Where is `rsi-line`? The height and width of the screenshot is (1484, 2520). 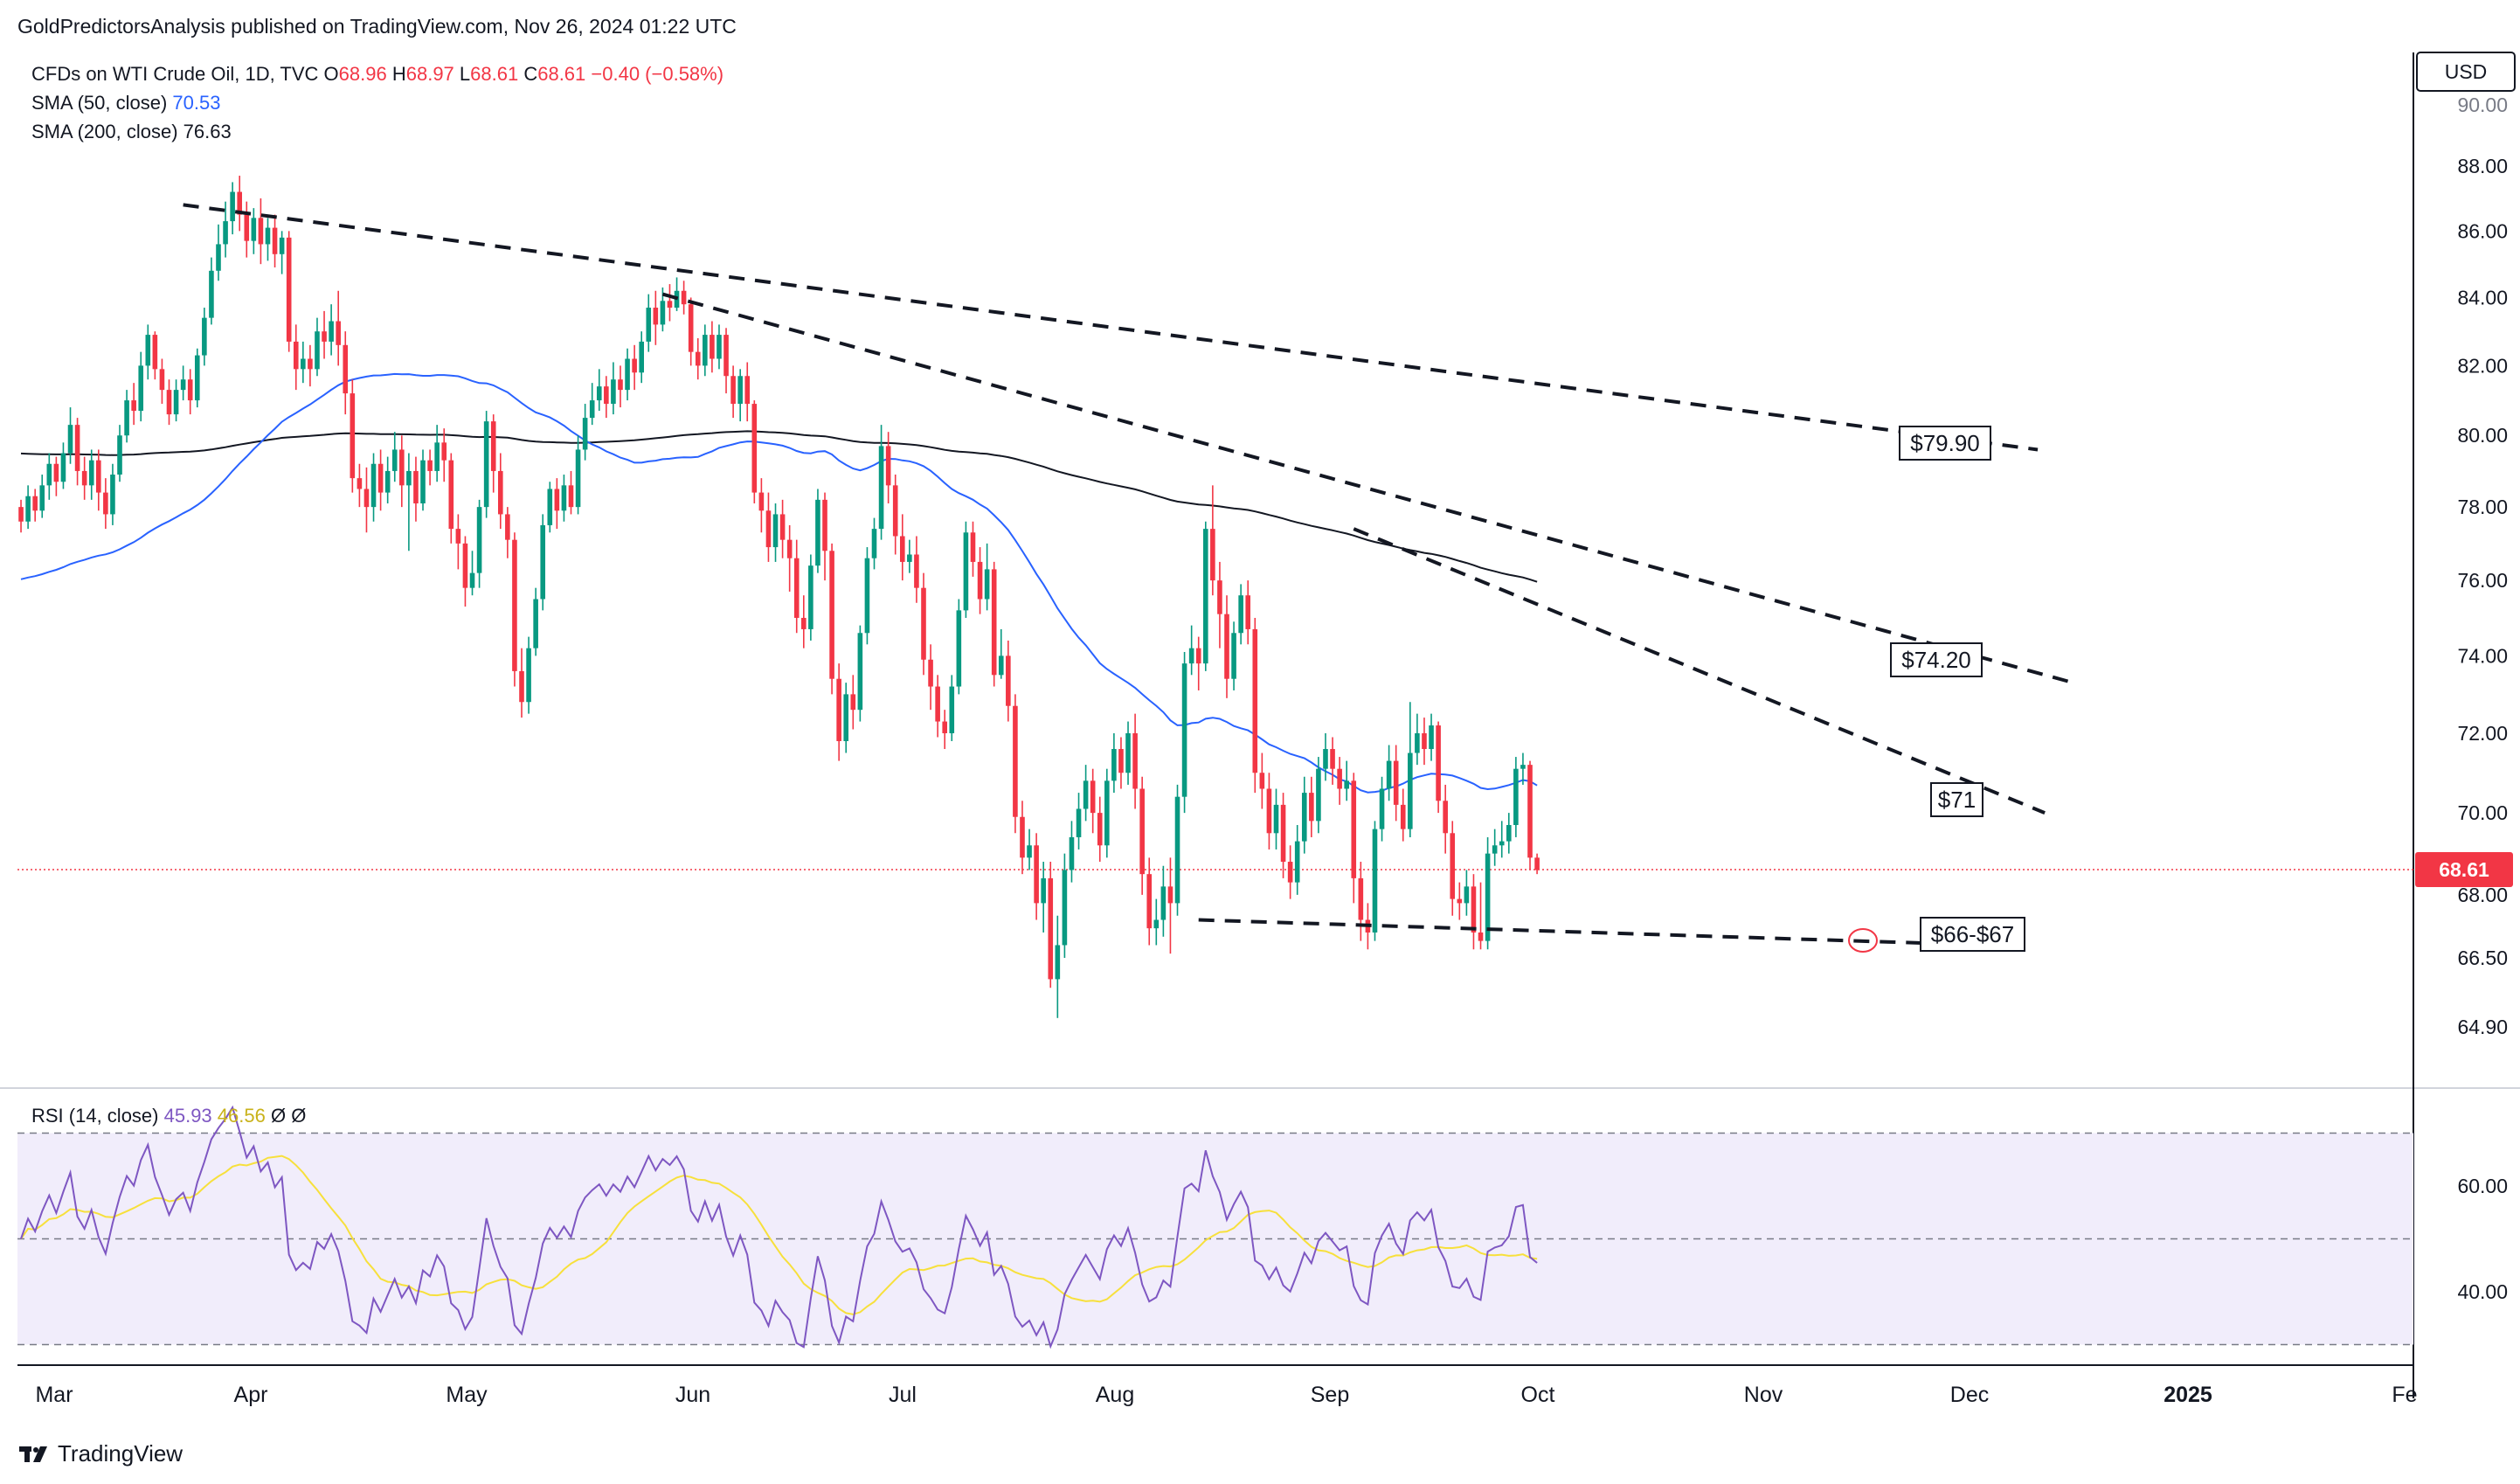
rsi-line is located at coordinates (779, 1227).